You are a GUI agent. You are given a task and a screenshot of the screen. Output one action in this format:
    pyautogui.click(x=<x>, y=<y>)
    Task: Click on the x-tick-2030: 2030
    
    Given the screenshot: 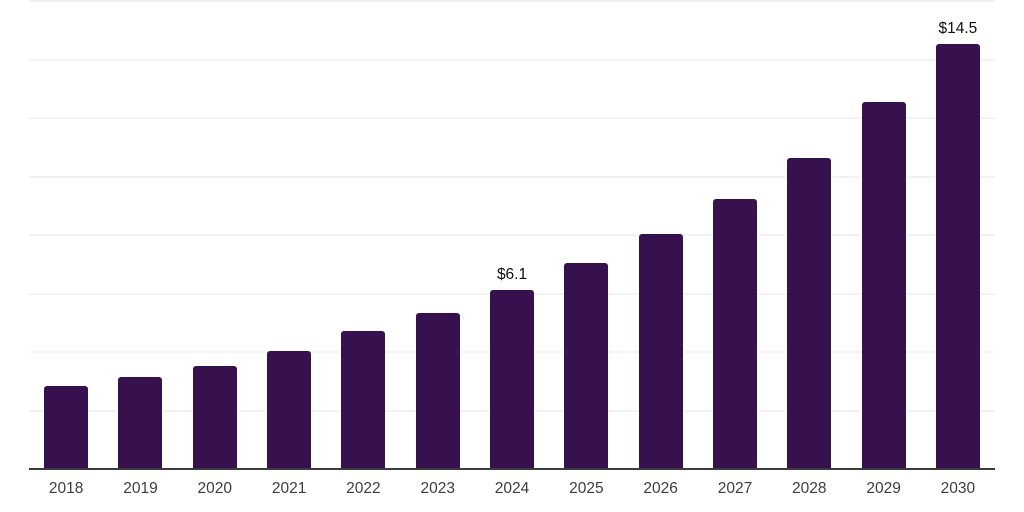 What is the action you would take?
    pyautogui.click(x=958, y=488)
    